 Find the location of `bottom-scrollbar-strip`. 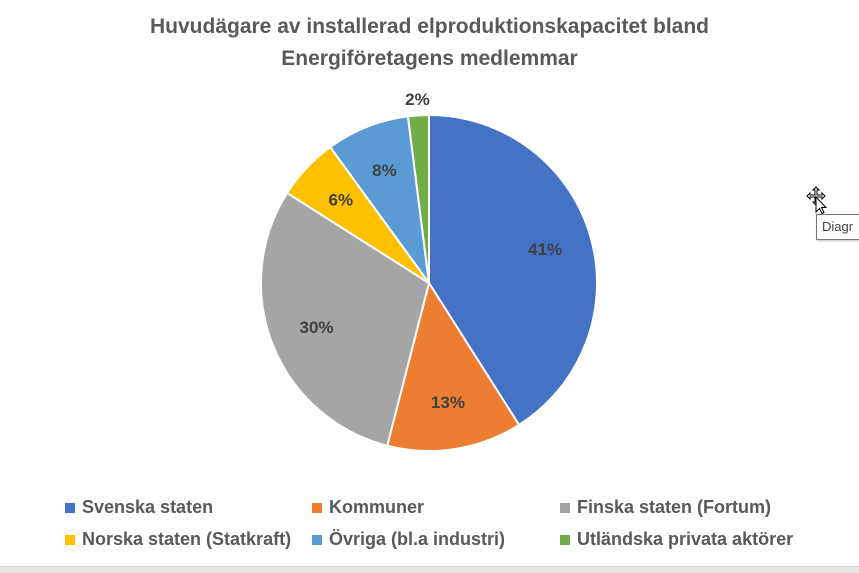

bottom-scrollbar-strip is located at coordinates (429, 569).